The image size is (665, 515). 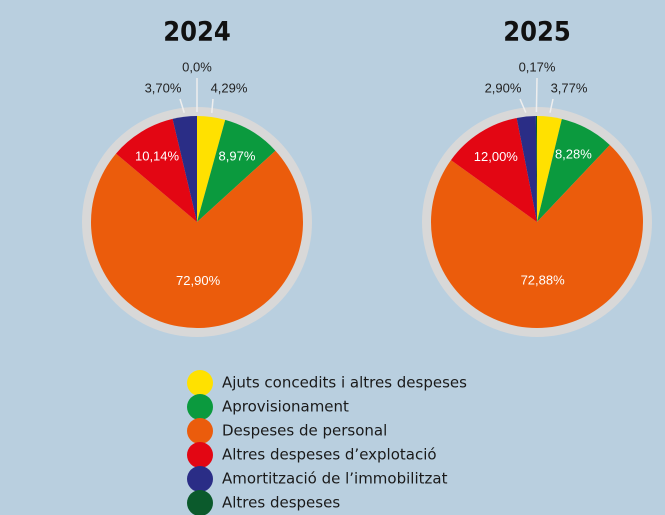 What do you see at coordinates (537, 66) in the screenshot?
I see `value-label: 0,17%` at bounding box center [537, 66].